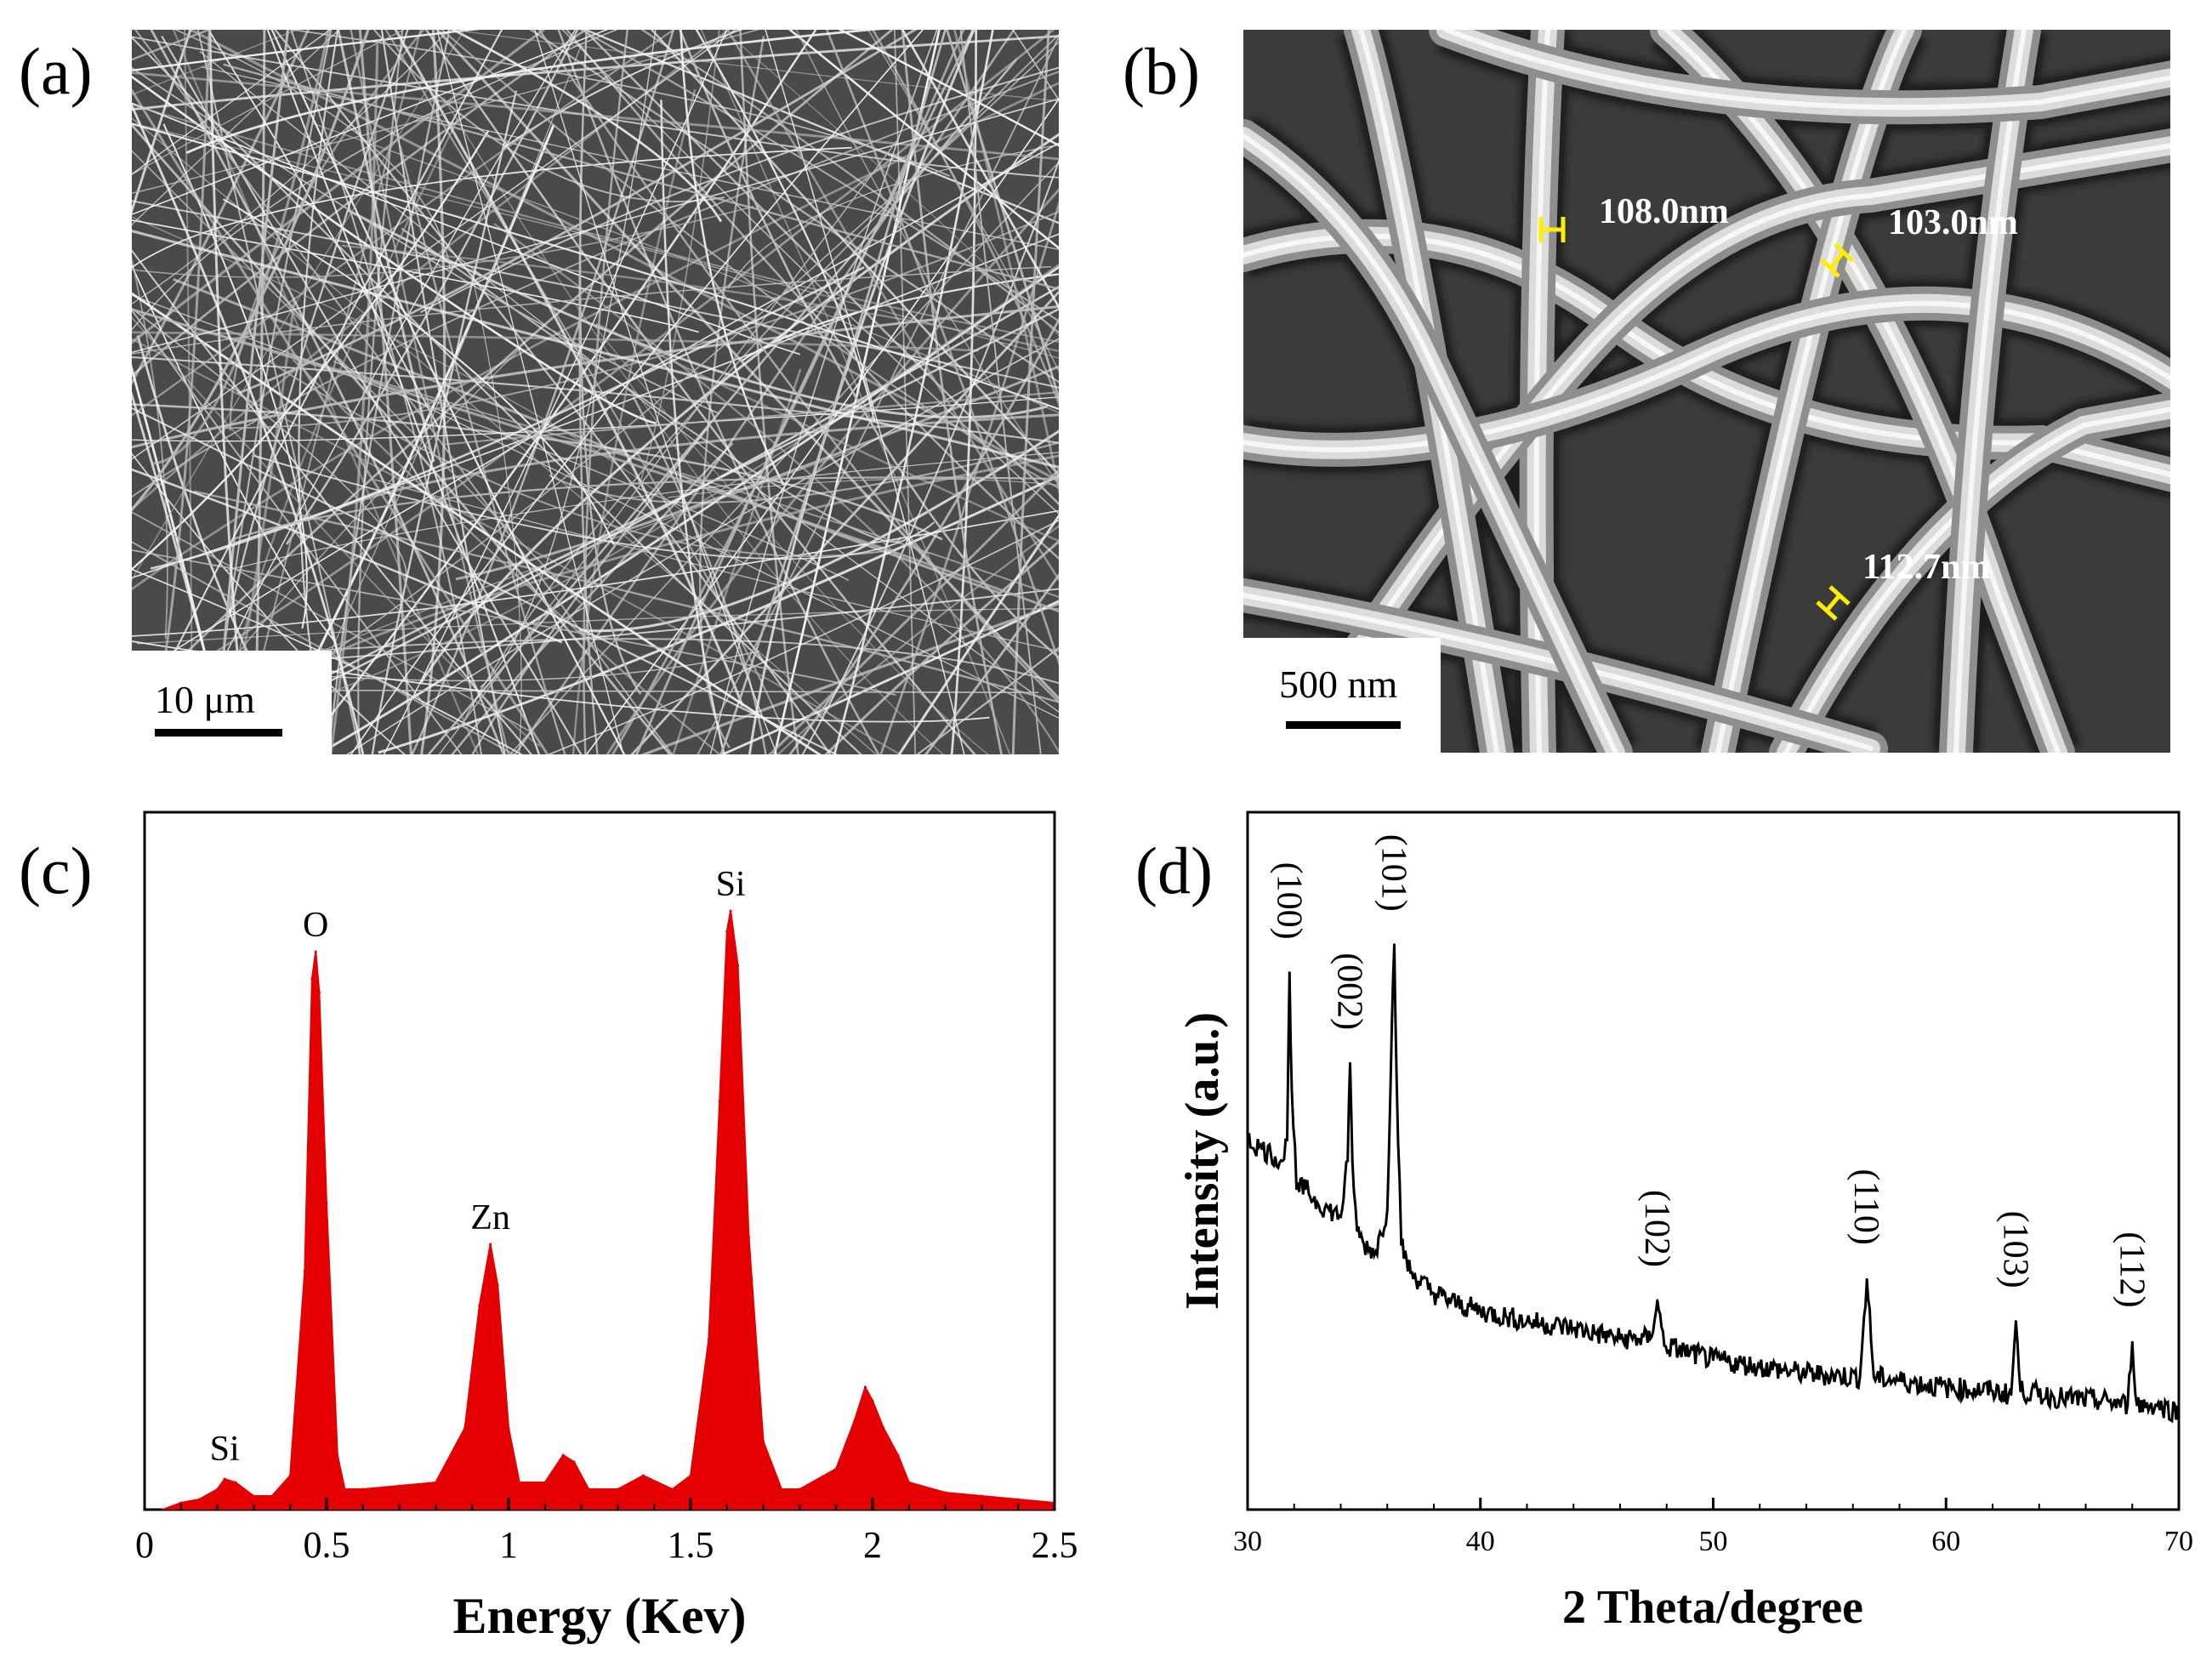 This screenshot has width=2212, height=1678. Describe the element at coordinates (316, 925) in the screenshot. I see `eds-peak-label: O` at that location.